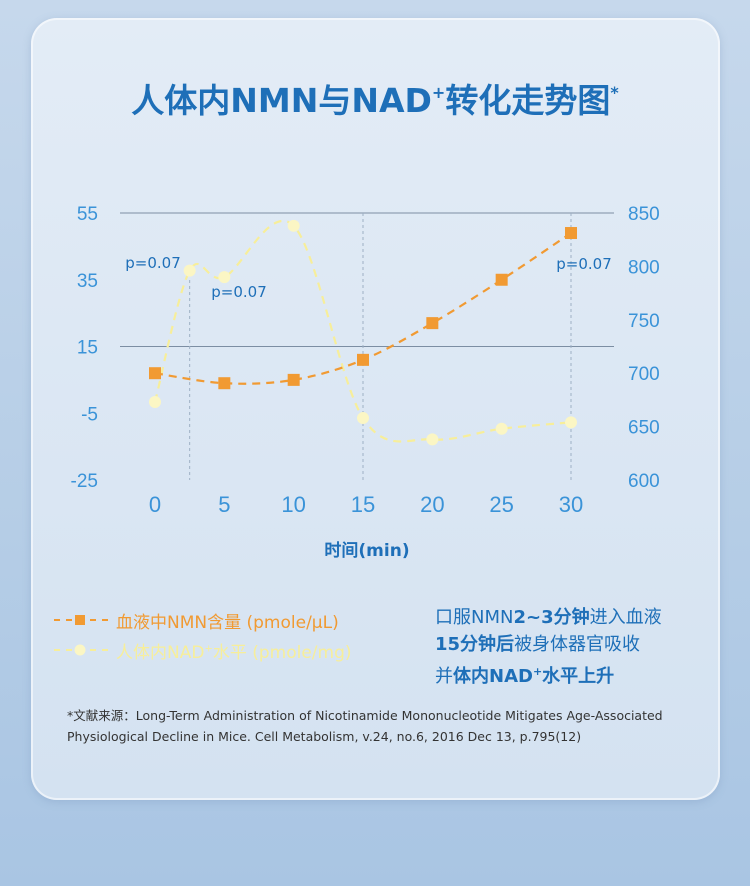 Image resolution: width=750 pixels, height=886 pixels. I want to click on y-right-tick-label: 850, so click(644, 214).